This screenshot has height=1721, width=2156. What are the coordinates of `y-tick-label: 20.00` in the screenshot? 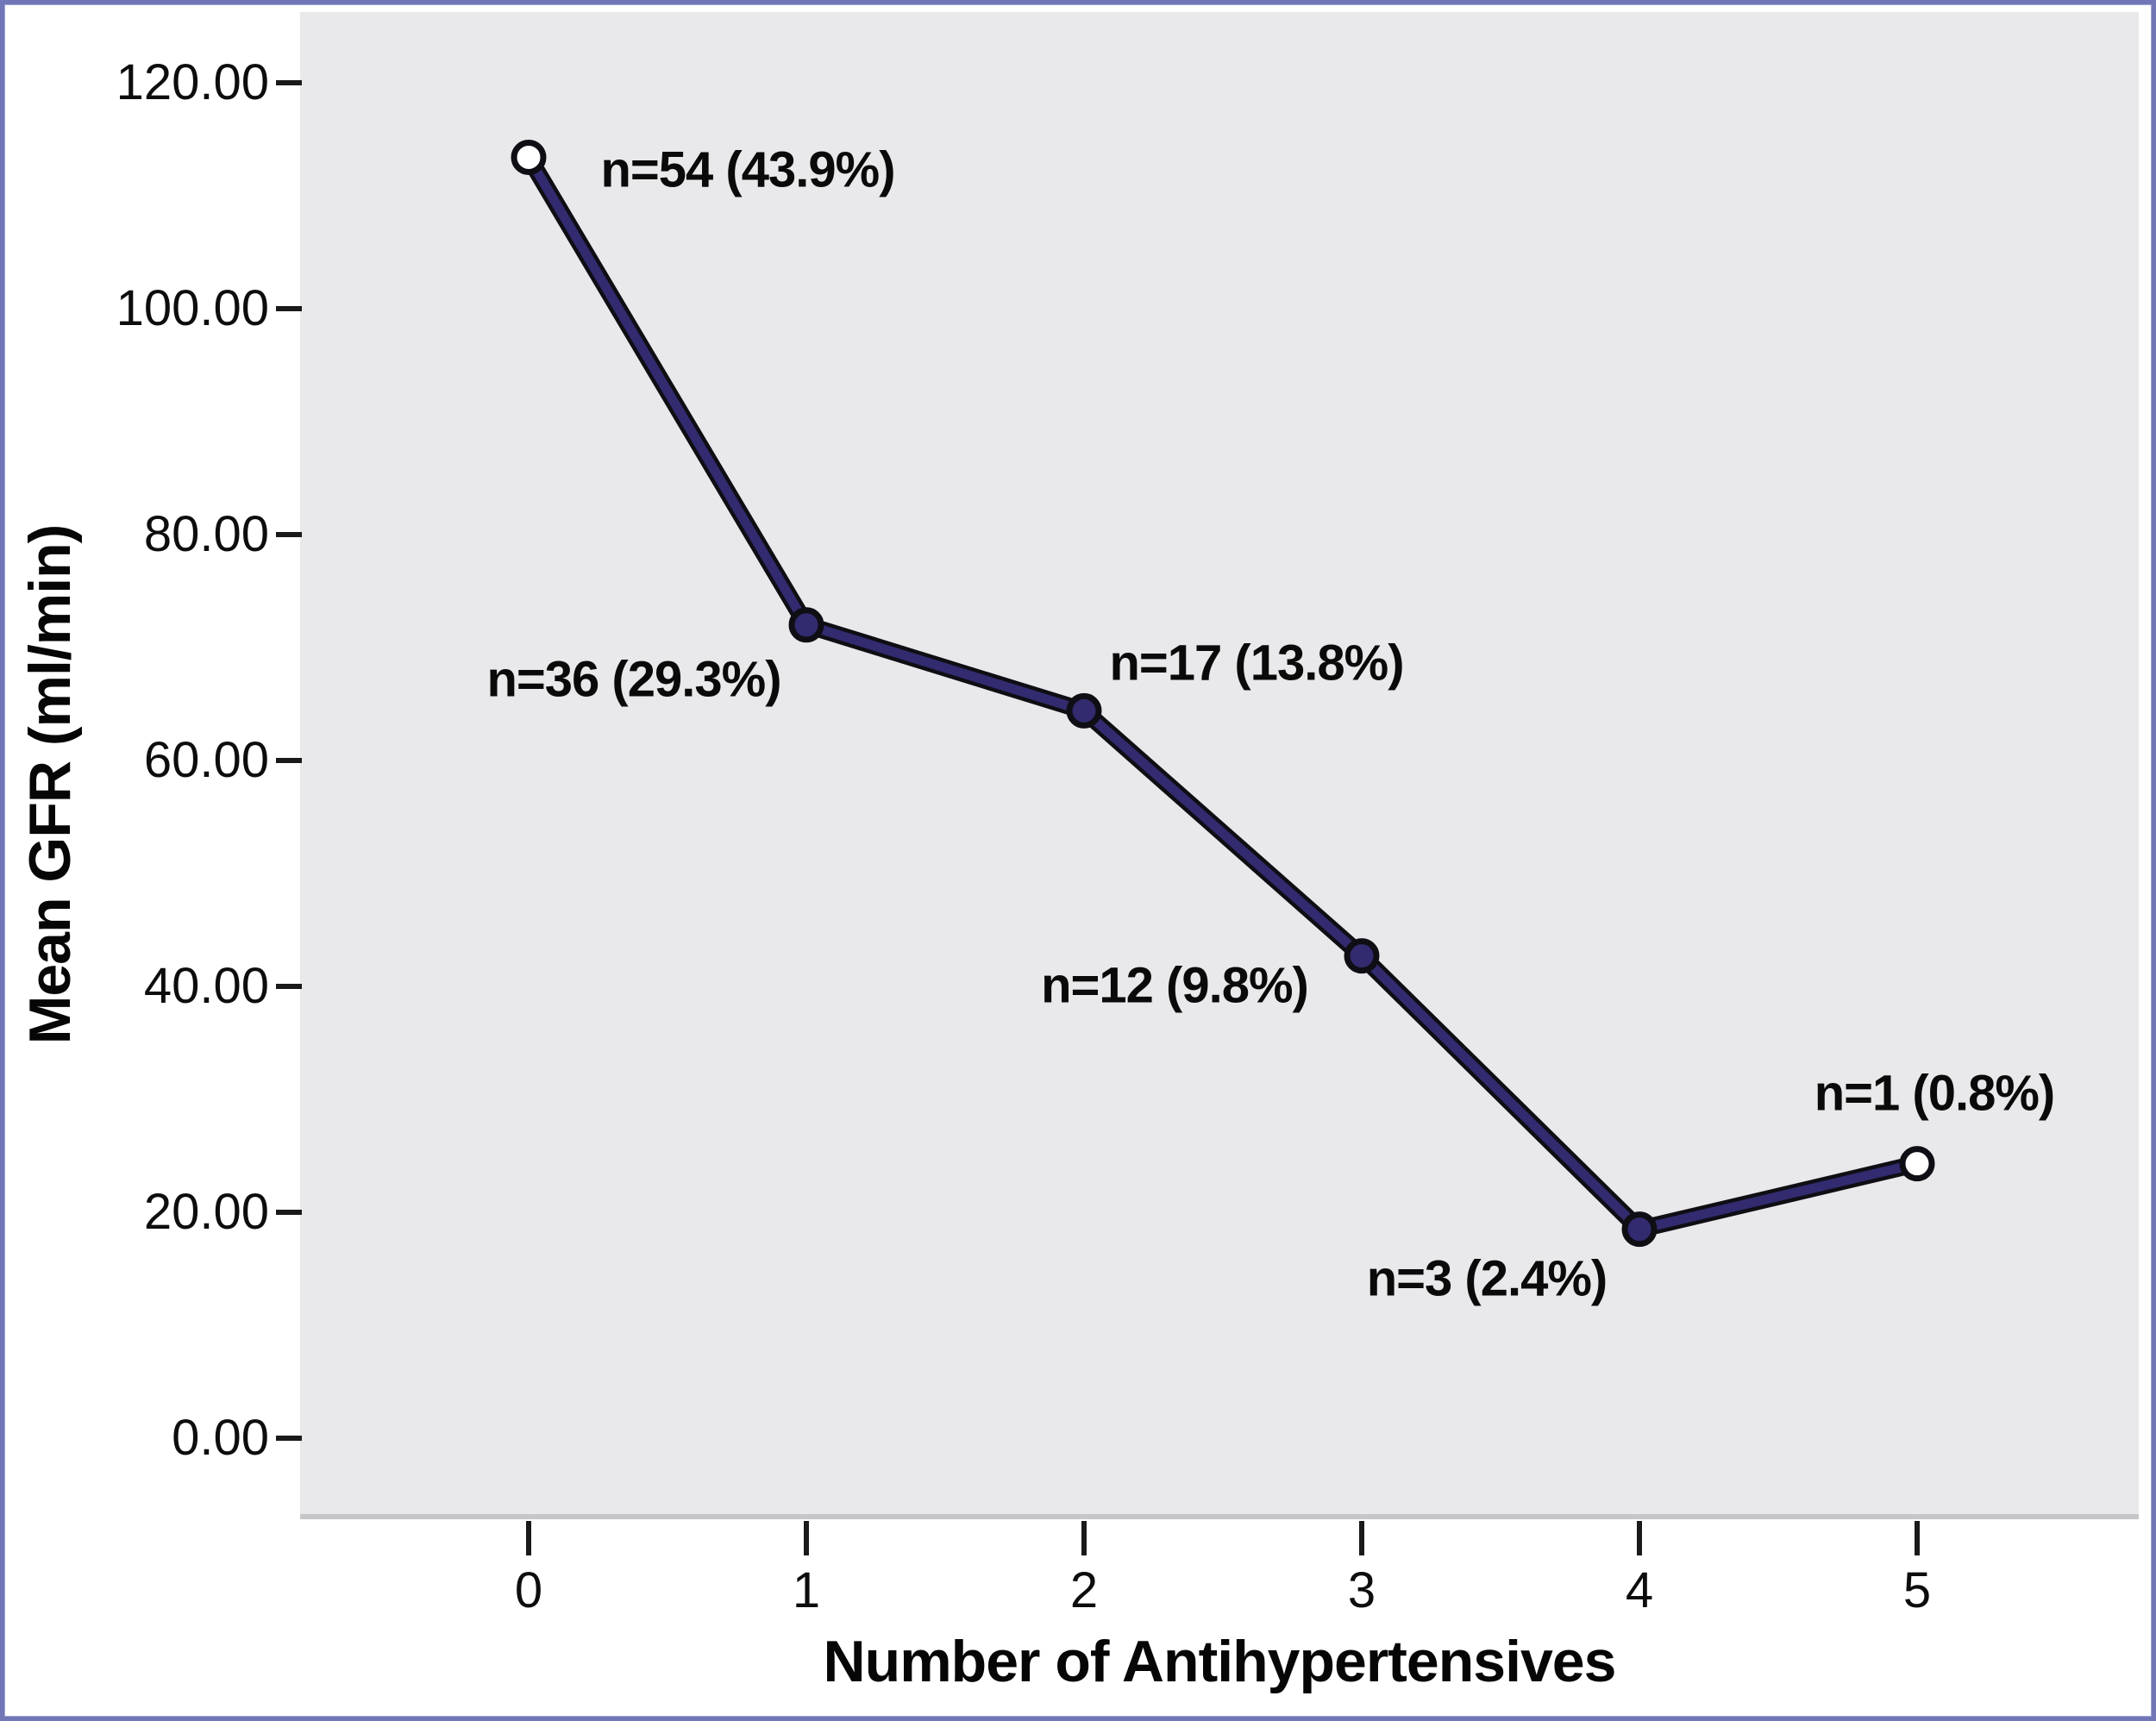 It's located at (206, 1212).